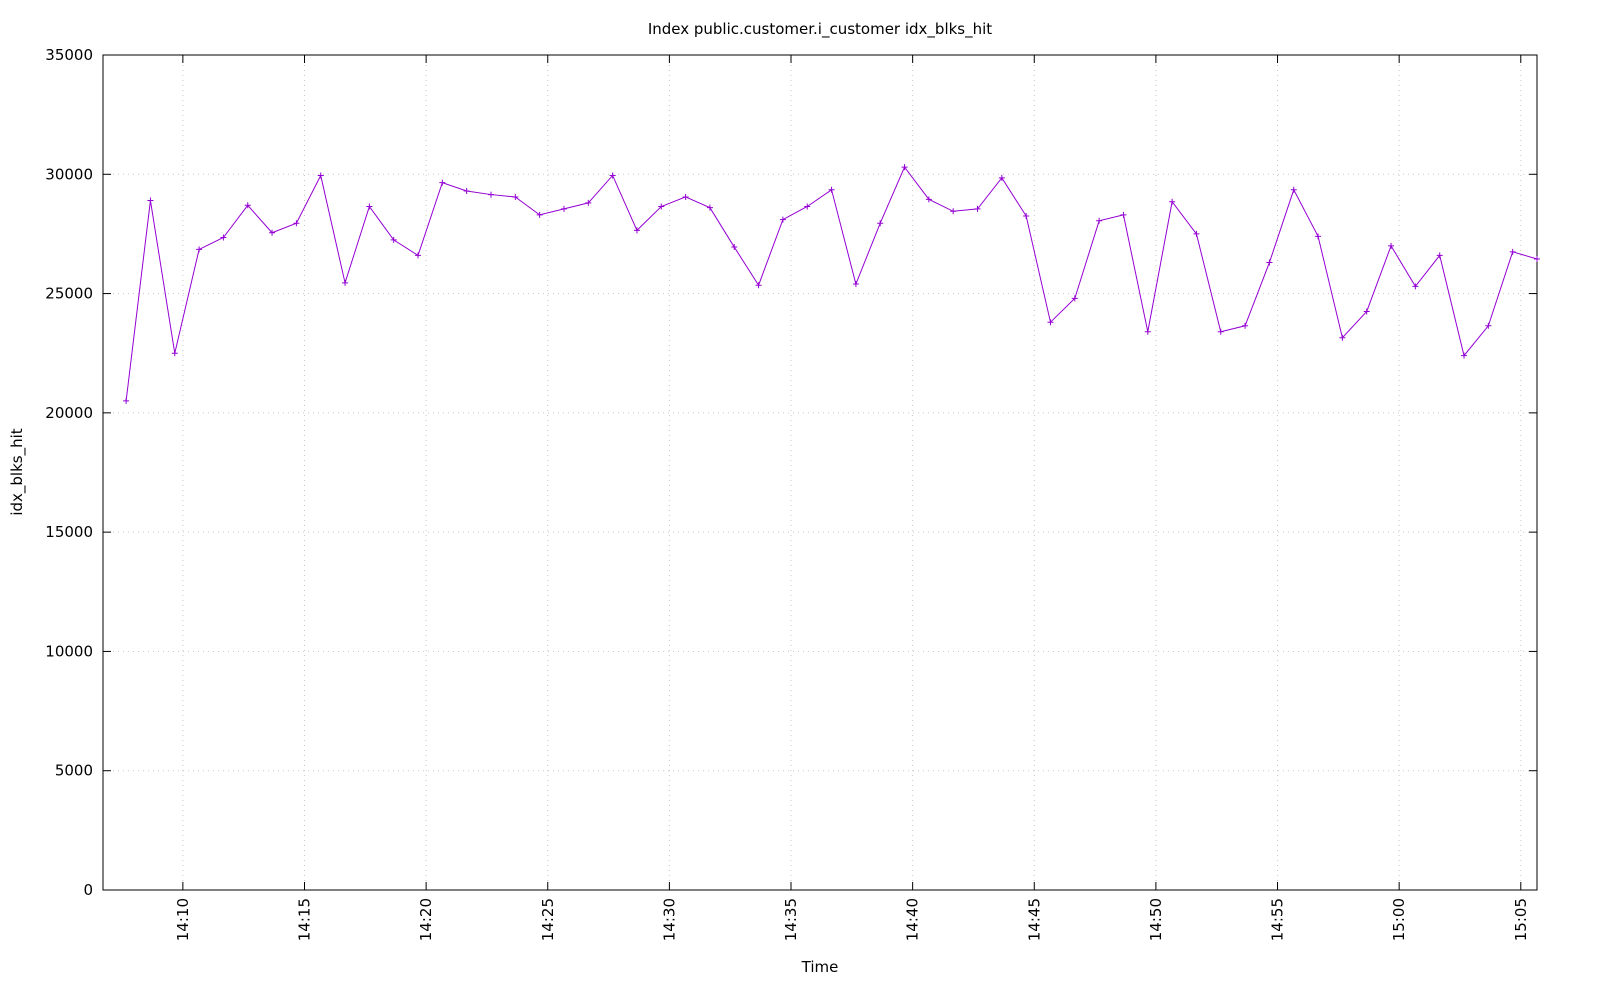 This screenshot has height=1000, width=1600. Describe the element at coordinates (88, 890) in the screenshot. I see `y-tick-label: 0` at that location.